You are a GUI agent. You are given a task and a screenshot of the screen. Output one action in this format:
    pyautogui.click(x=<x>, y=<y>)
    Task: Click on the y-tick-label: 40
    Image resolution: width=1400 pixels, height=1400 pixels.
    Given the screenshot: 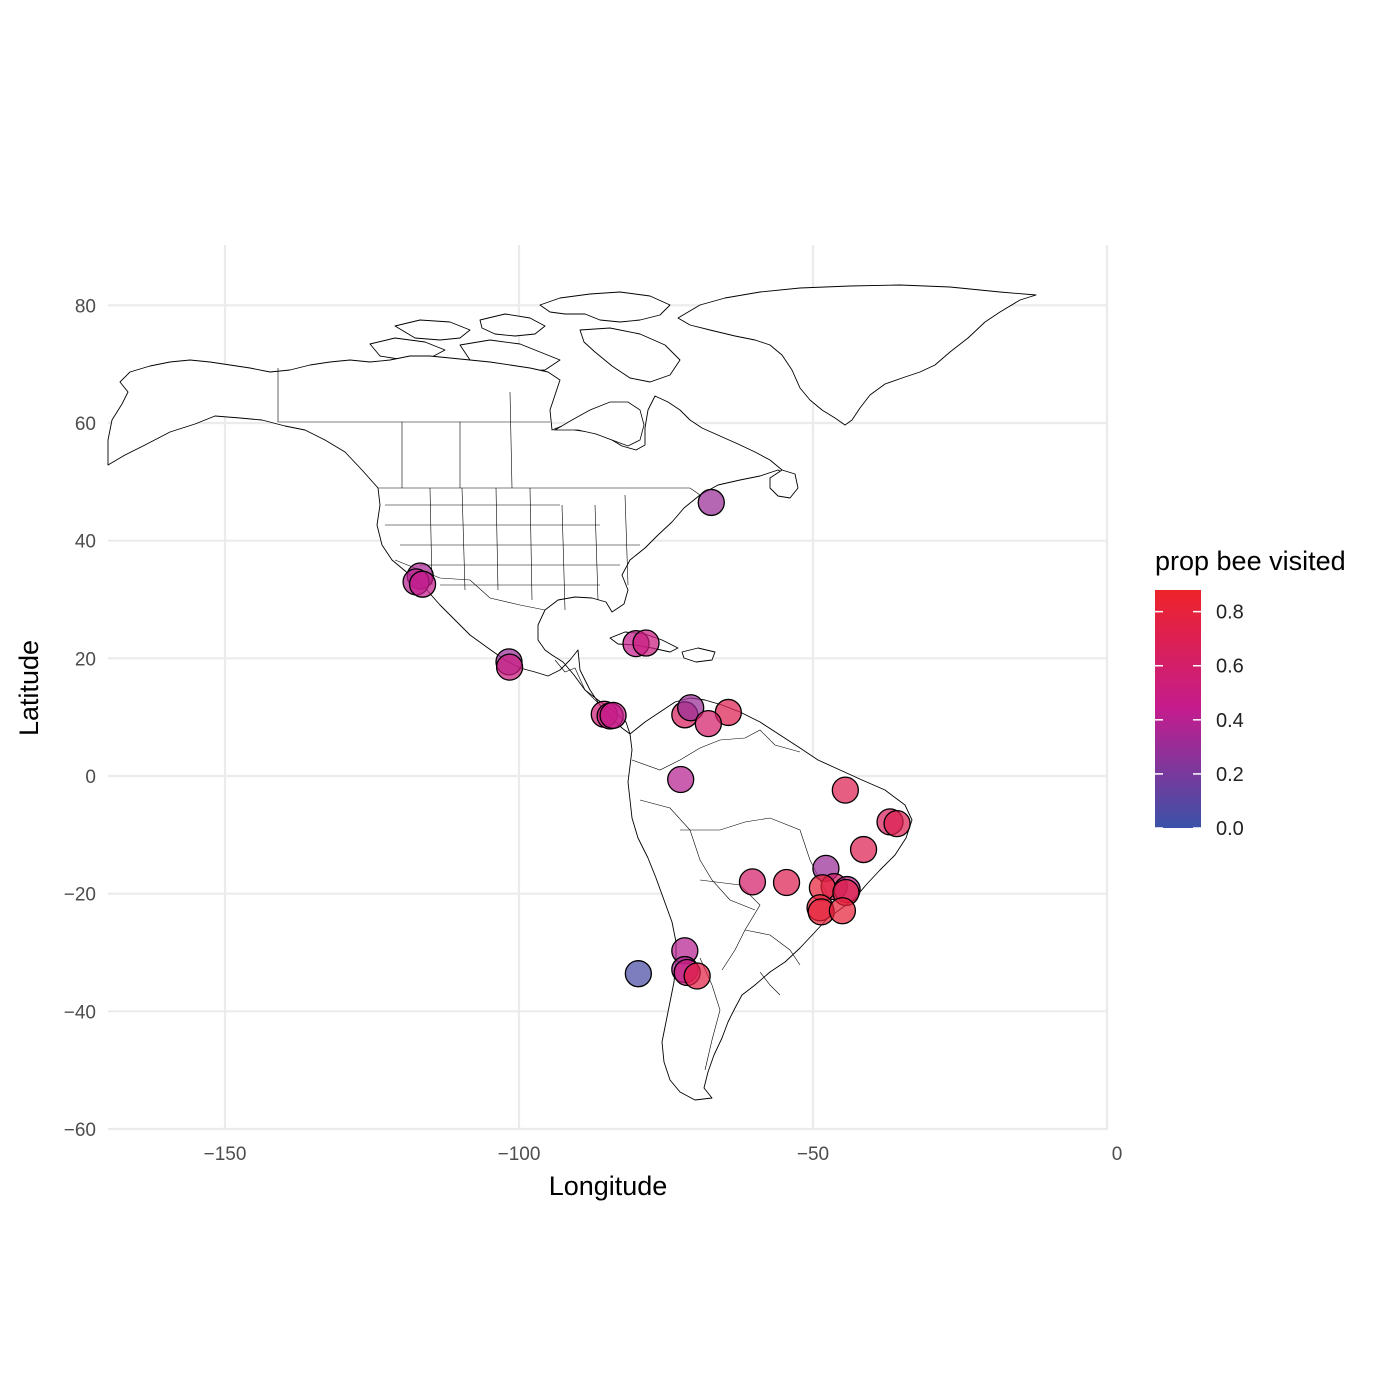 What is the action you would take?
    pyautogui.click(x=85, y=542)
    